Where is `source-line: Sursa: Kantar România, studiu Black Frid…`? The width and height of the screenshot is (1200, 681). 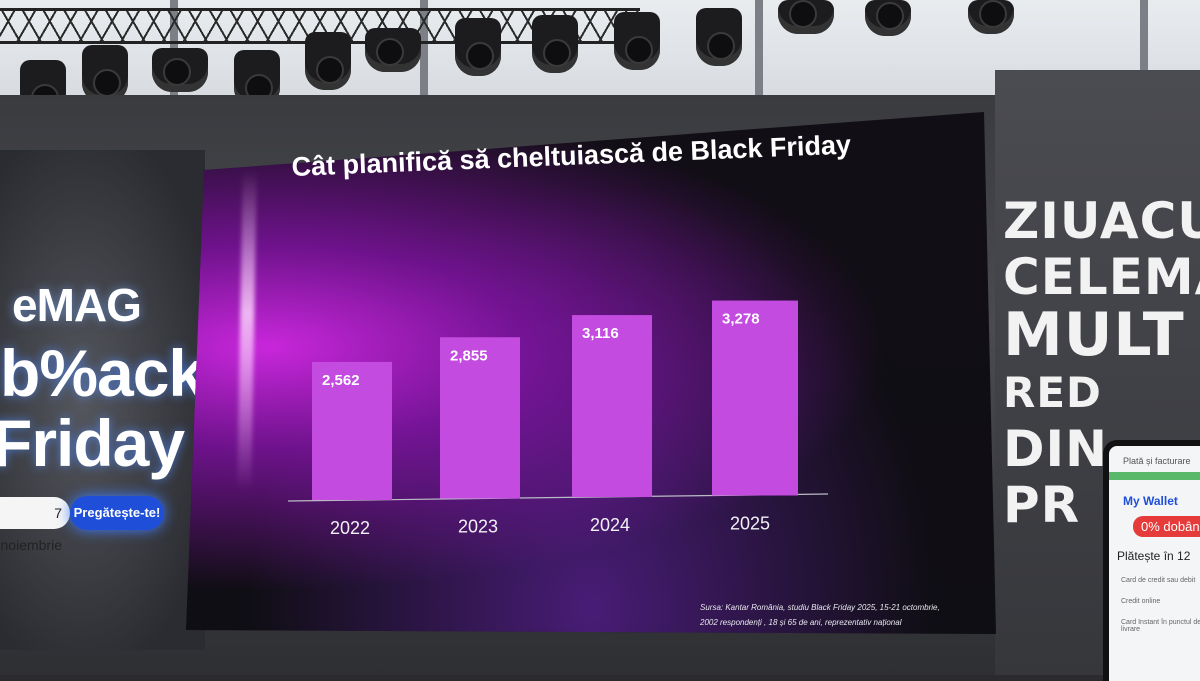
source-line: Sursa: Kantar România, studiu Black Frid… is located at coordinates (820, 607).